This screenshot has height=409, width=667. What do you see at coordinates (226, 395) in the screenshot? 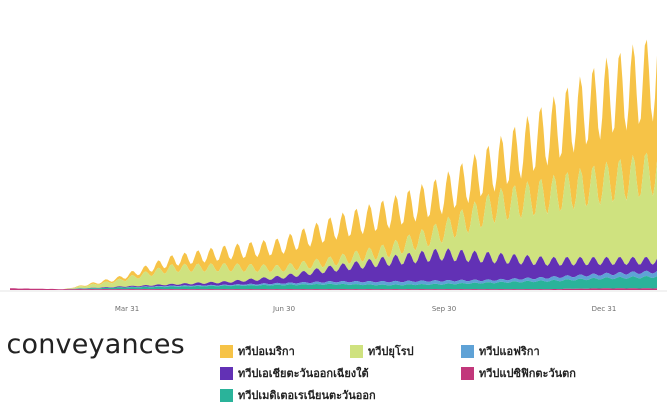
I see `legend-swatch-eastern-mediterranean` at bounding box center [226, 395].